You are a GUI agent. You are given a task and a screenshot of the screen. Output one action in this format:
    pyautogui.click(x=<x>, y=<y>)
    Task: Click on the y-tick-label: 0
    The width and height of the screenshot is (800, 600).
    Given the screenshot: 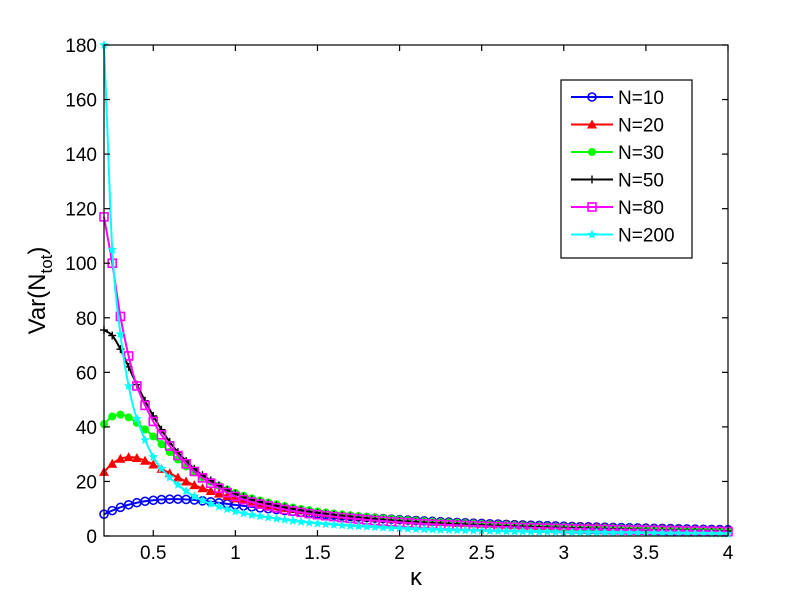 What is the action you would take?
    pyautogui.click(x=91, y=537)
    